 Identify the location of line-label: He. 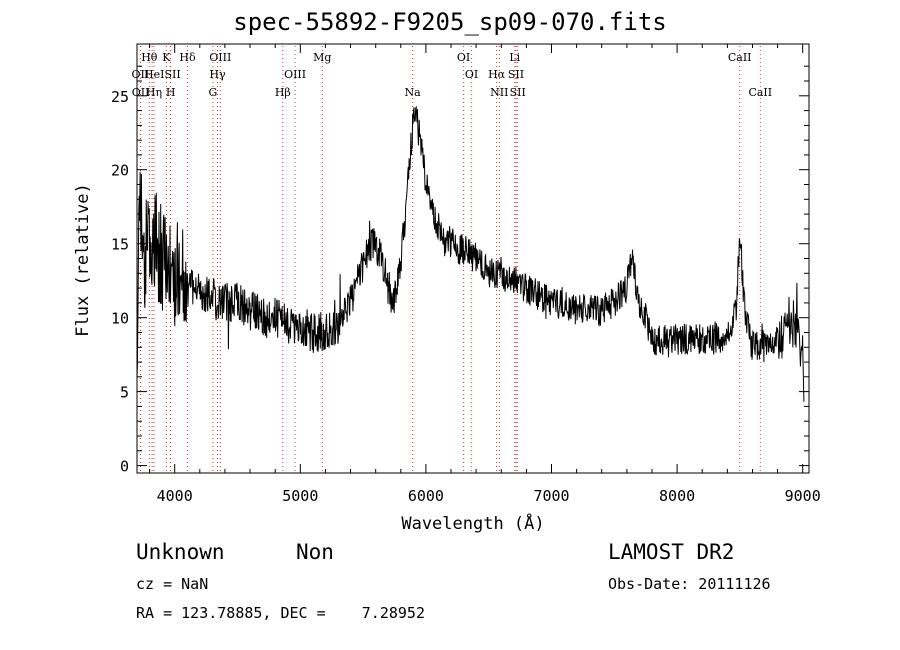
(152, 74).